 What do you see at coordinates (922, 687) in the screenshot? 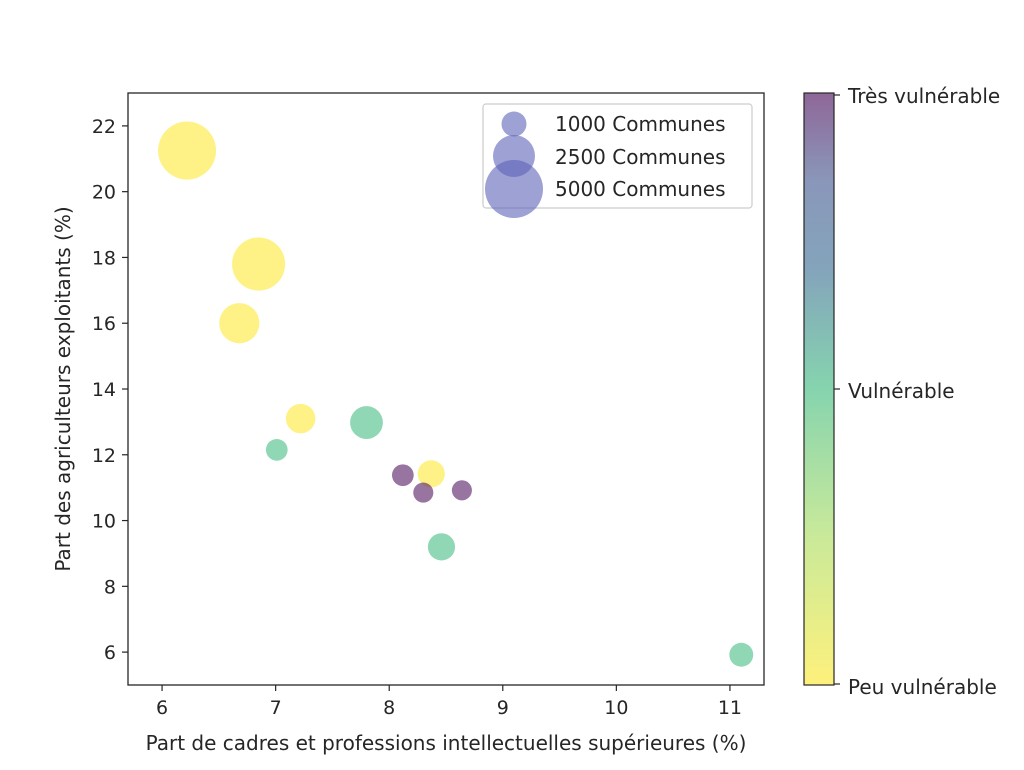
I see `colorbar-label-low: Peu vulnérable` at bounding box center [922, 687].